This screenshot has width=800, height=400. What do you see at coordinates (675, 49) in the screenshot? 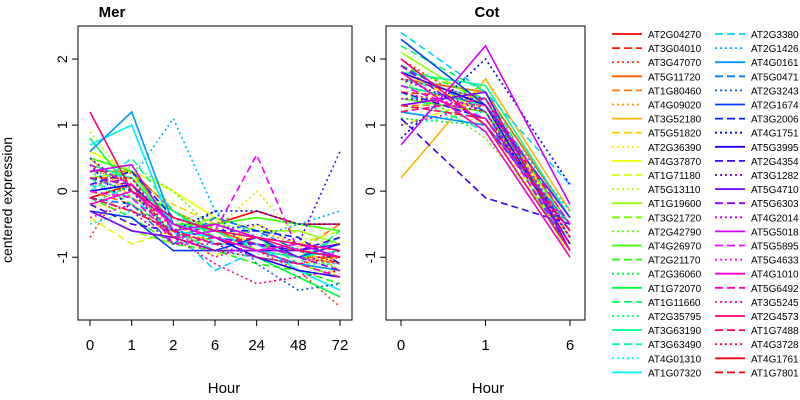
I see `legend-label: AT3G04010` at bounding box center [675, 49].